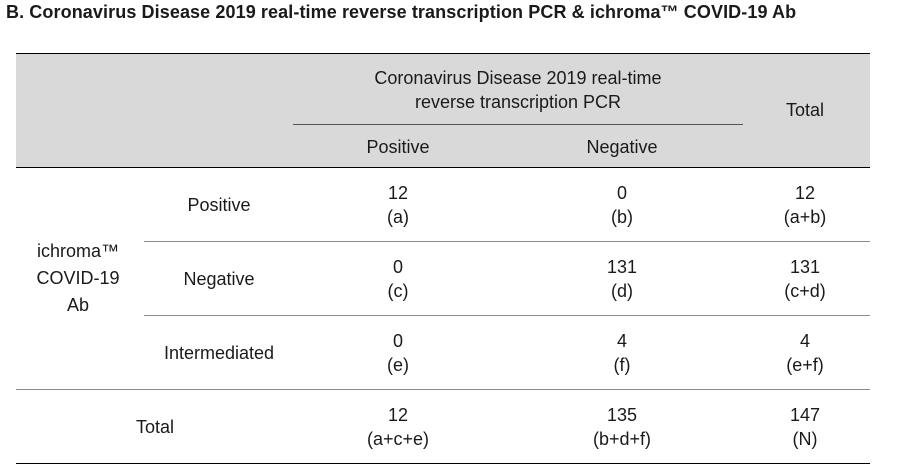  What do you see at coordinates (805, 352) in the screenshot?
I see `table-cell: 4 (e+f)` at bounding box center [805, 352].